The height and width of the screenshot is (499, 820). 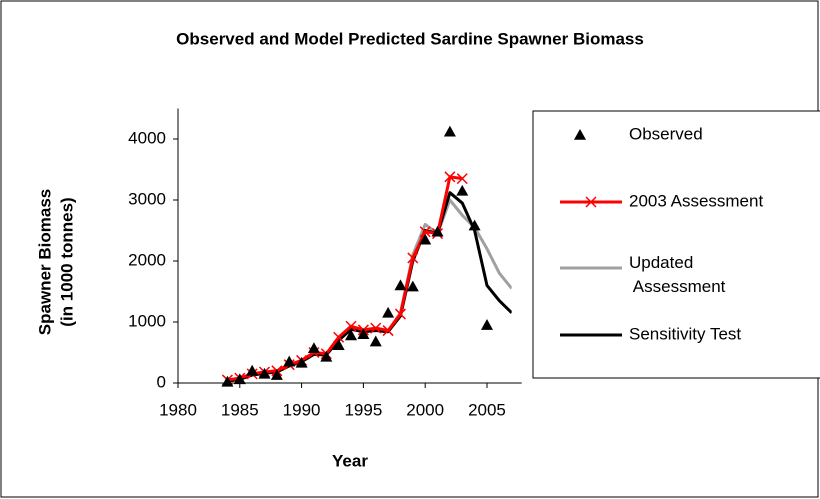 What do you see at coordinates (487, 409) in the screenshot?
I see `x-tick-label: 2005` at bounding box center [487, 409].